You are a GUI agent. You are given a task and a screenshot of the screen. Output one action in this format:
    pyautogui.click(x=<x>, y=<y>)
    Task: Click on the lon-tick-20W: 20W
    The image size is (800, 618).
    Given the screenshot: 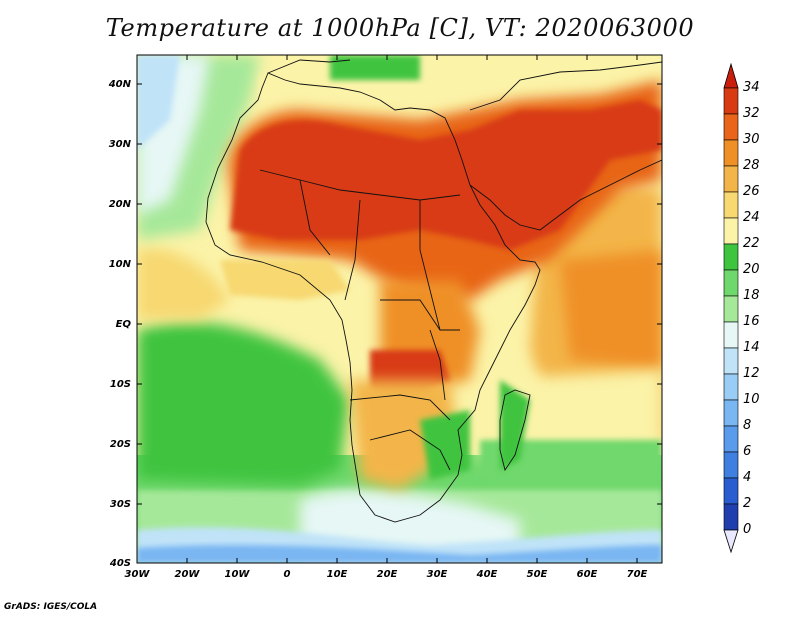 What is the action you would take?
    pyautogui.click(x=188, y=574)
    